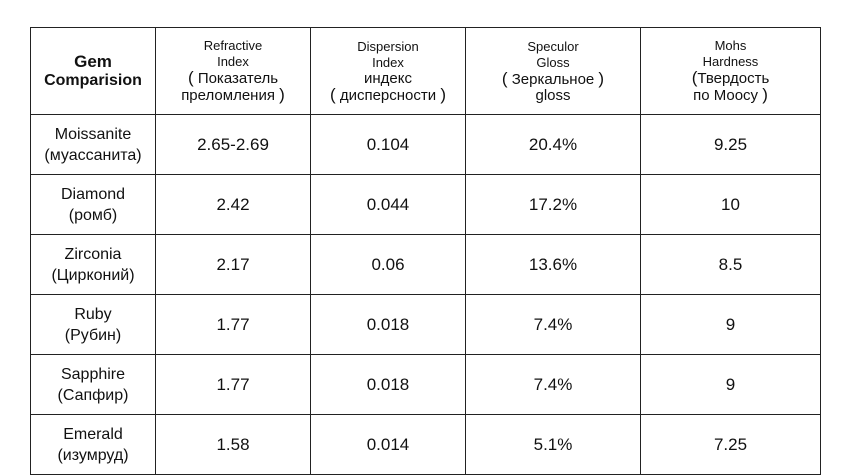 This screenshot has height=475, width=850. What do you see at coordinates (388, 444) in the screenshot?
I see `dispersion-index-cell: 0.014` at bounding box center [388, 444].